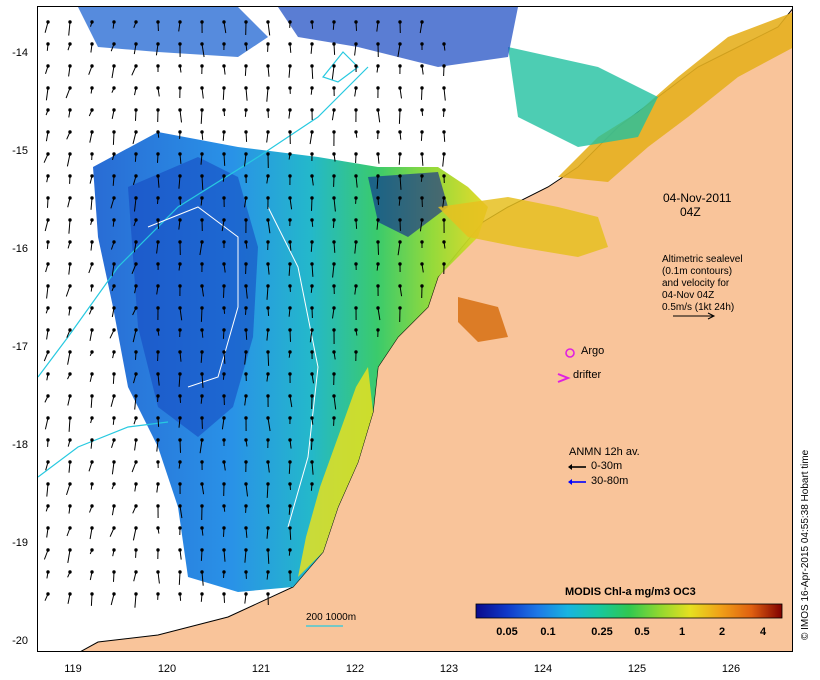  What do you see at coordinates (696, 283) in the screenshot?
I see `altimetry-line: and velocity for` at bounding box center [696, 283].